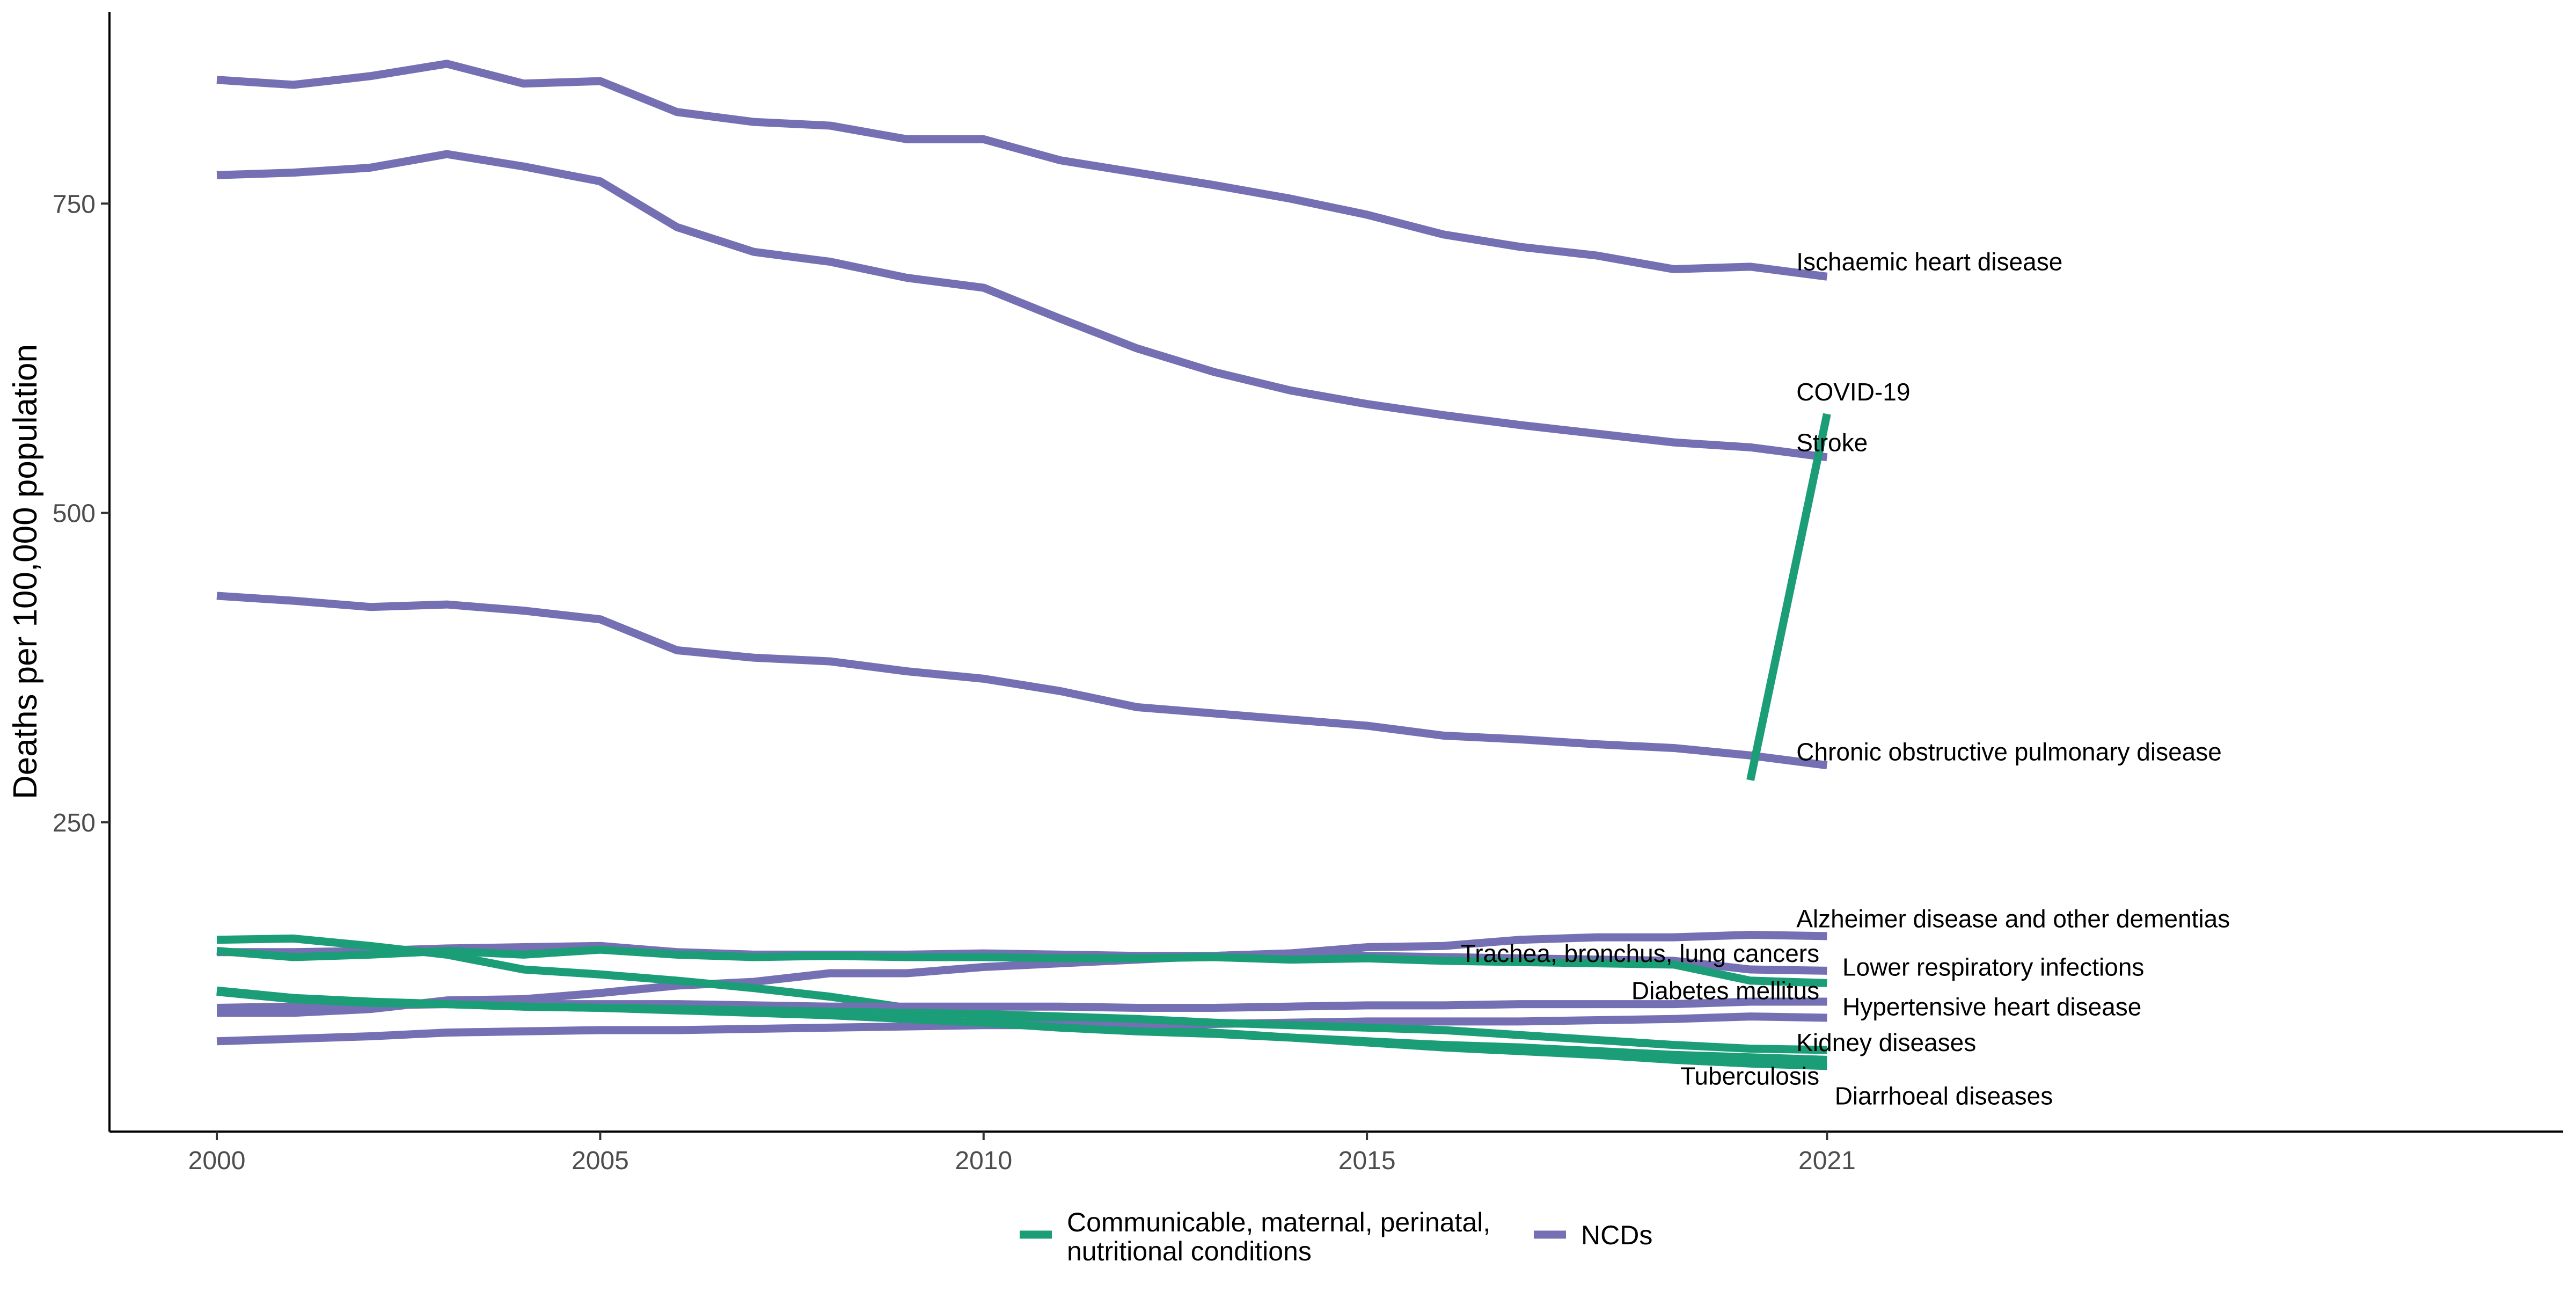 This screenshot has height=1291, width=2576. Describe the element at coordinates (1929, 262) in the screenshot. I see `series-label-ischaemic-heart-disease: Ischaemic heart disease` at that location.